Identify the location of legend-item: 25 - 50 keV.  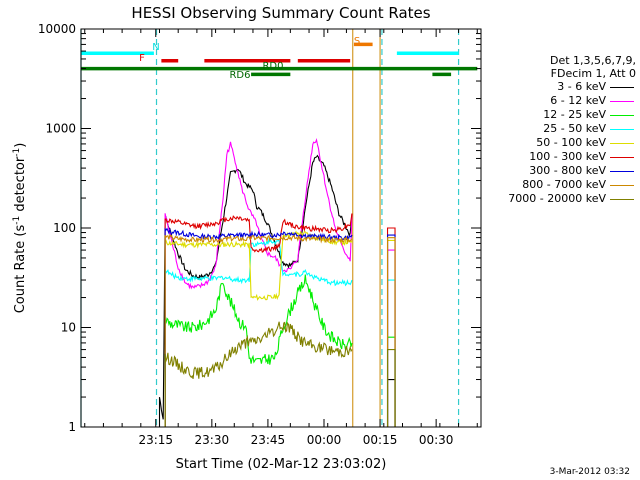
(565, 129).